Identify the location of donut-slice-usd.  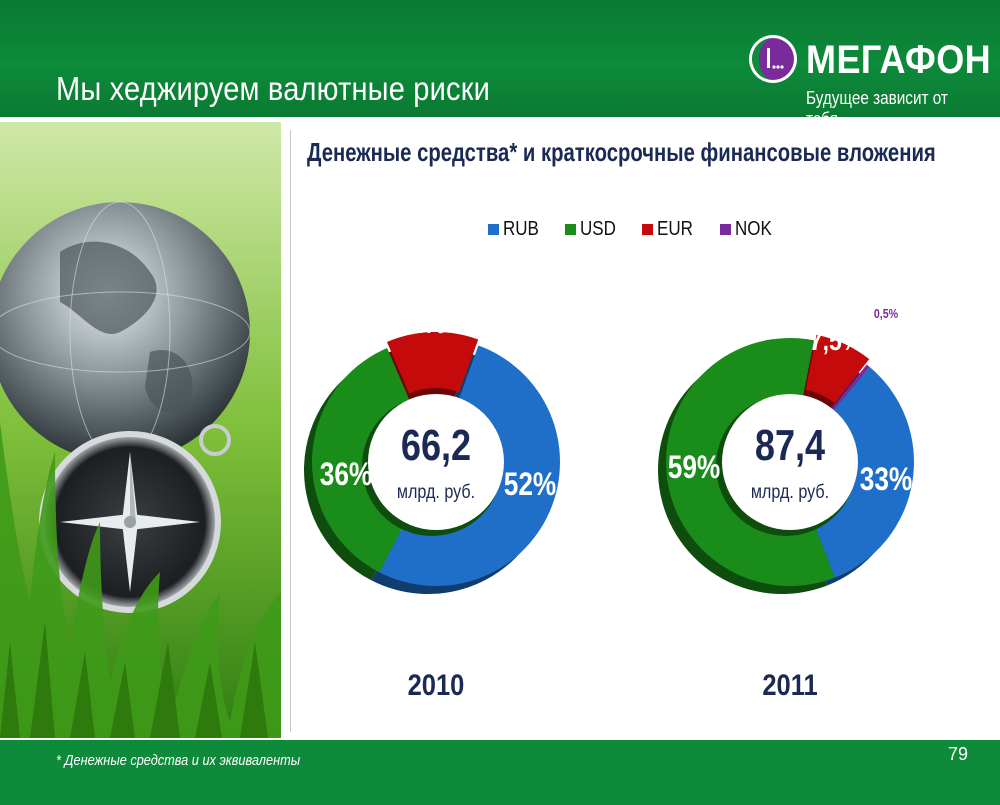
(750, 461).